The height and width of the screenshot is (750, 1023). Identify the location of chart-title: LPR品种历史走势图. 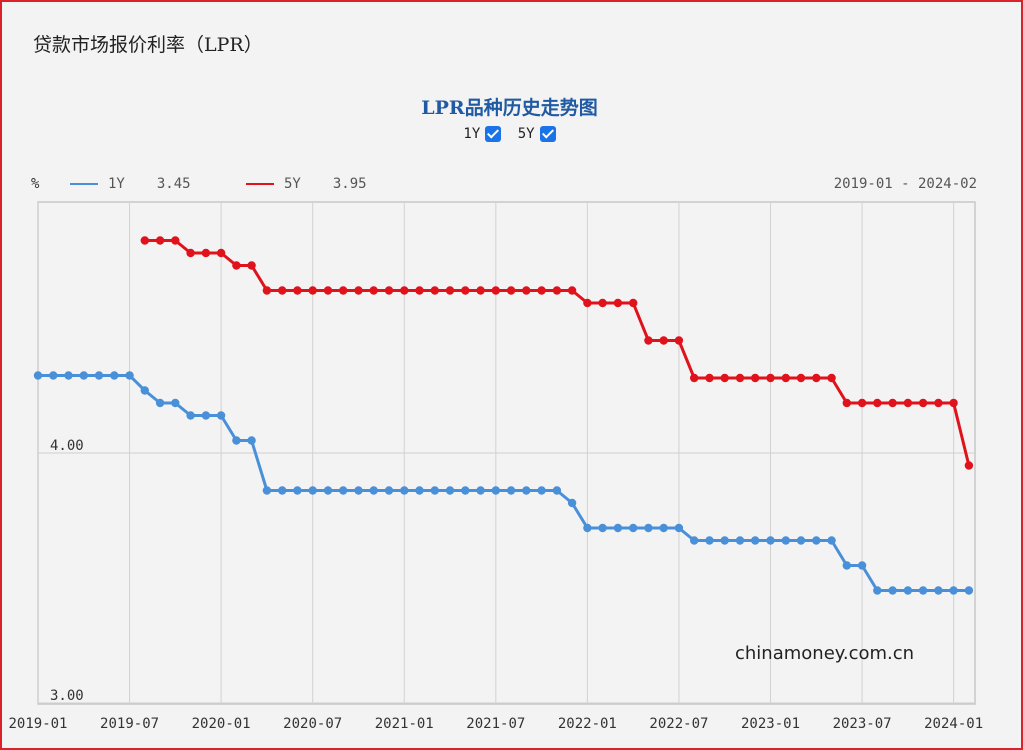
(509, 108).